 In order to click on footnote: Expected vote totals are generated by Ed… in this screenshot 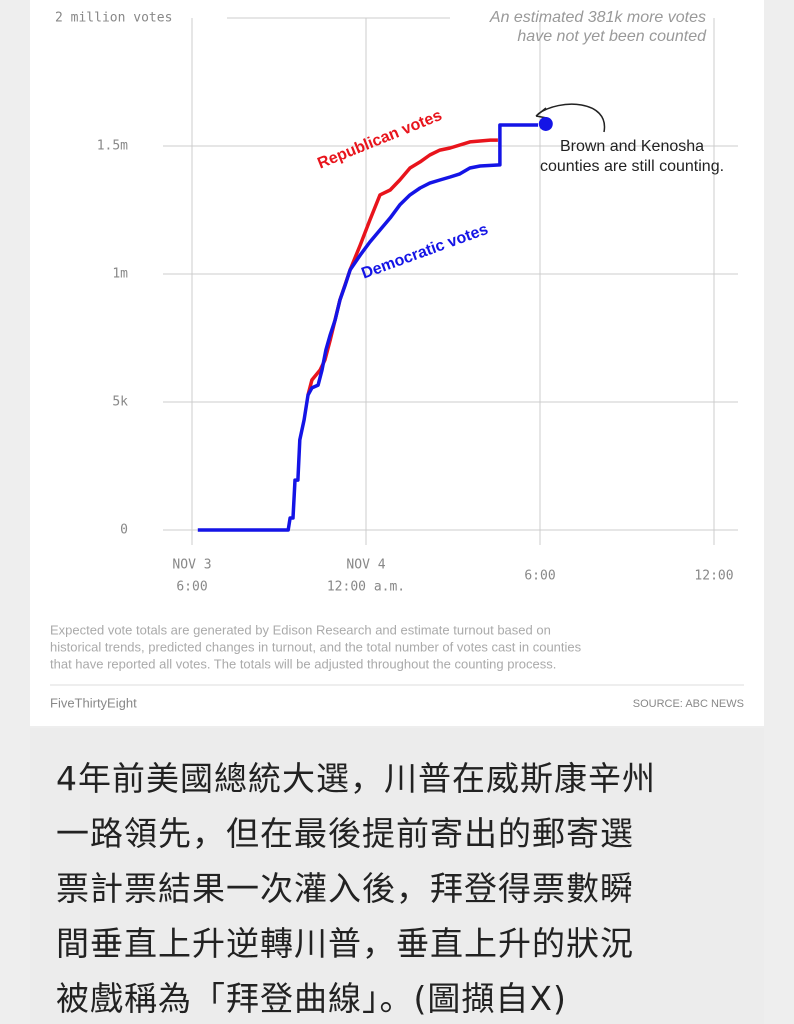, I will do `click(300, 629)`.